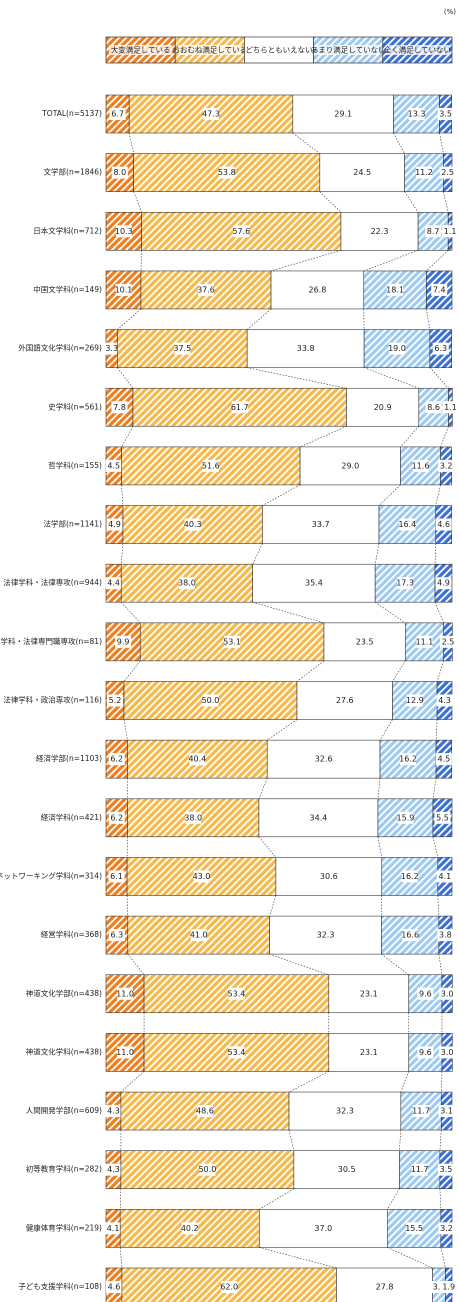 The width and height of the screenshot is (459, 1302). I want to click on value-label: 3.2, so click(446, 1228).